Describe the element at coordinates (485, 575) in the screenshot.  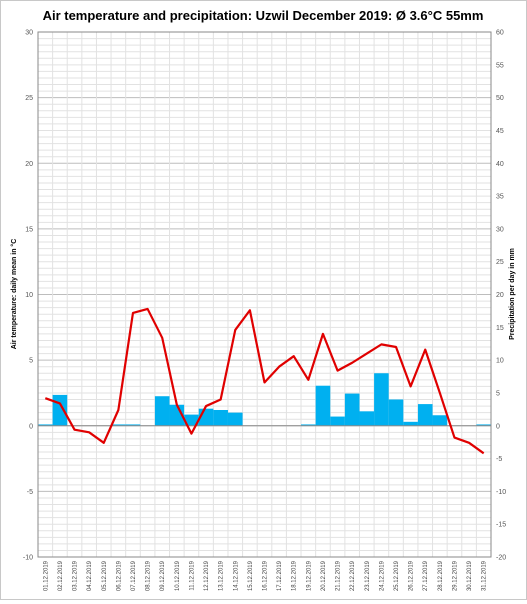
I see `x-axis-tick-label: 31.12.2019` at that location.